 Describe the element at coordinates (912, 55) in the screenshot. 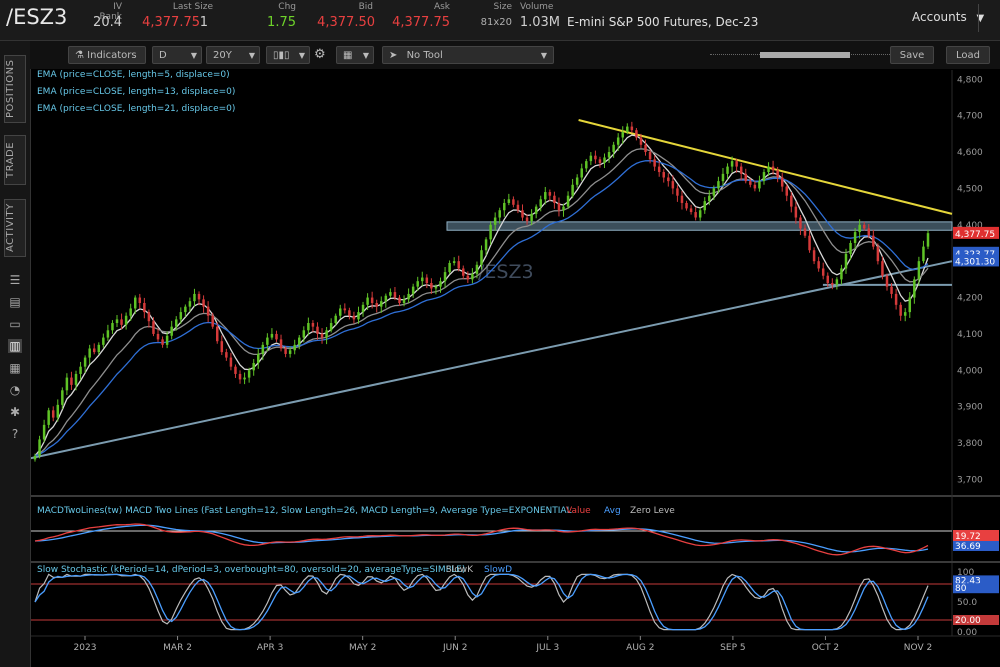

I see `save-button: Save` at that location.